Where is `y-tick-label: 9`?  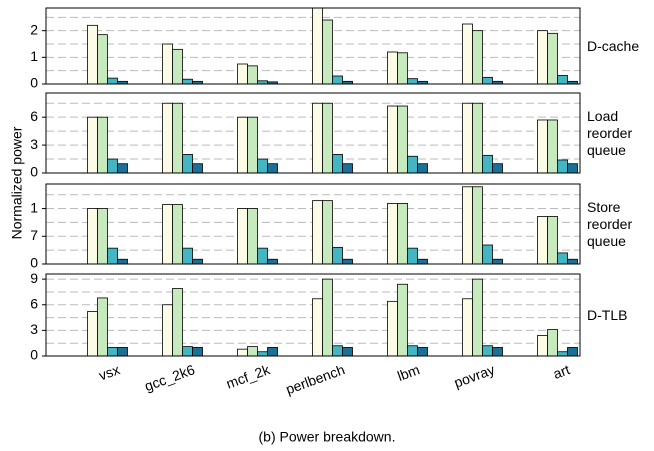
y-tick-label: 9 is located at coordinates (34, 278).